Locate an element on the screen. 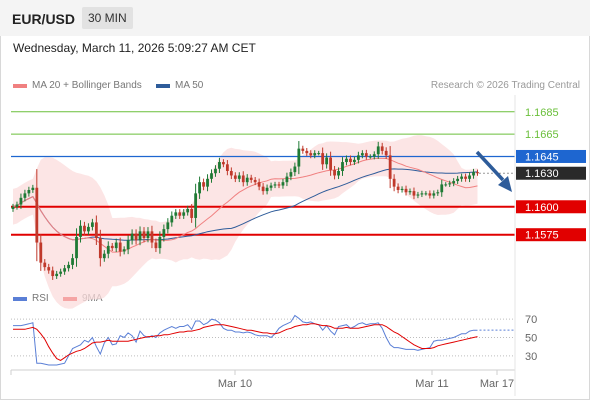 The image size is (590, 400). rsi-line is located at coordinates (245, 340).